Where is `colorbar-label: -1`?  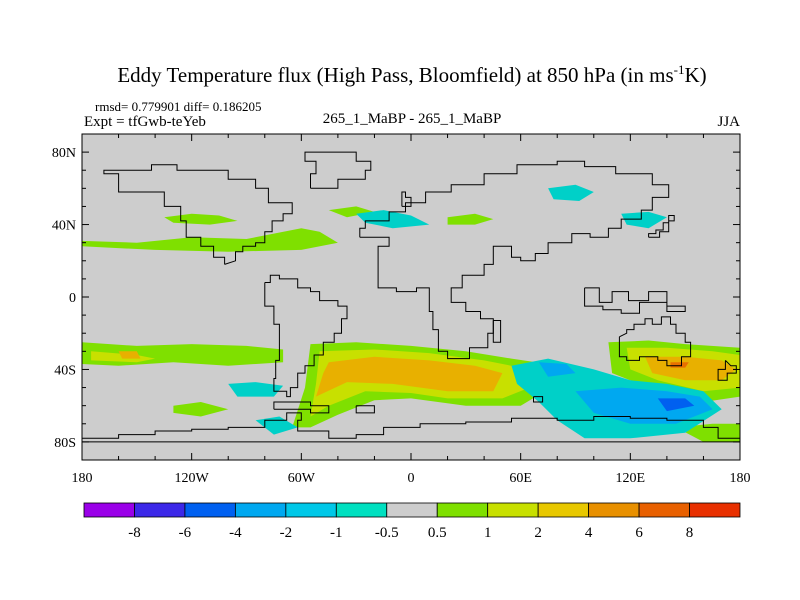
colorbar-label: -1 is located at coordinates (336, 533).